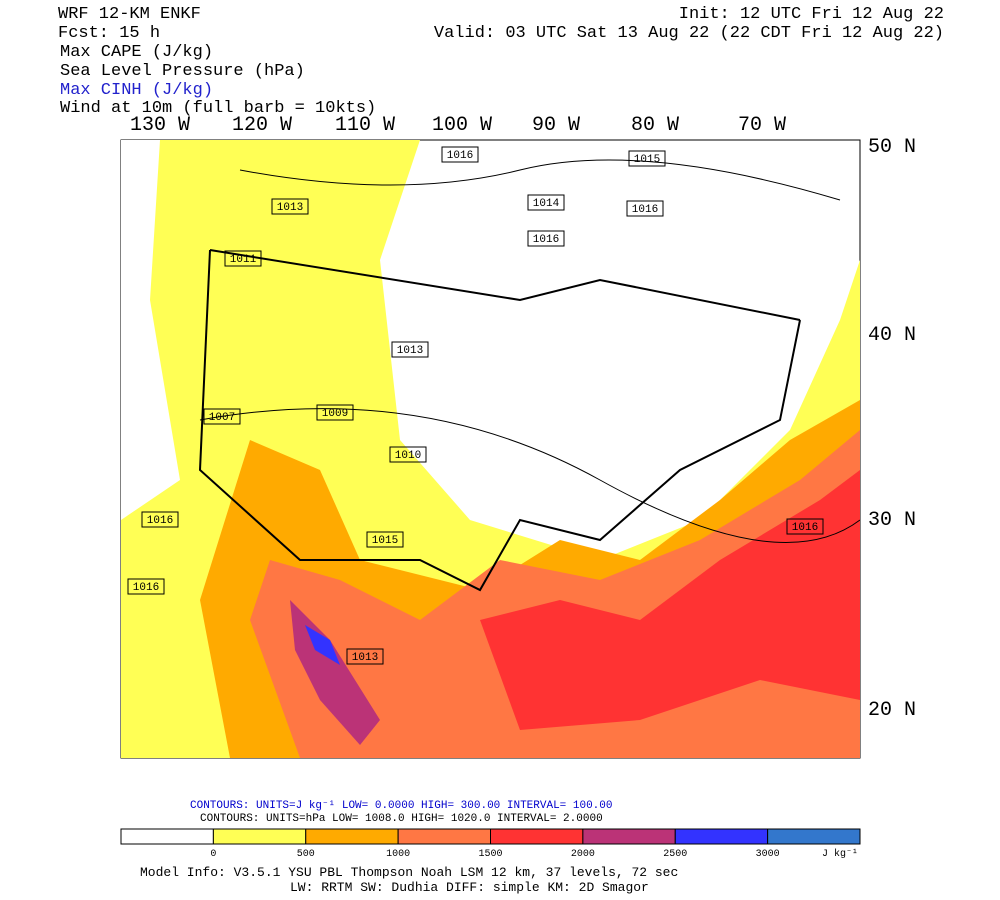 The height and width of the screenshot is (900, 1000). What do you see at coordinates (655, 125) in the screenshot?
I see `longitude-label: 80 W` at bounding box center [655, 125].